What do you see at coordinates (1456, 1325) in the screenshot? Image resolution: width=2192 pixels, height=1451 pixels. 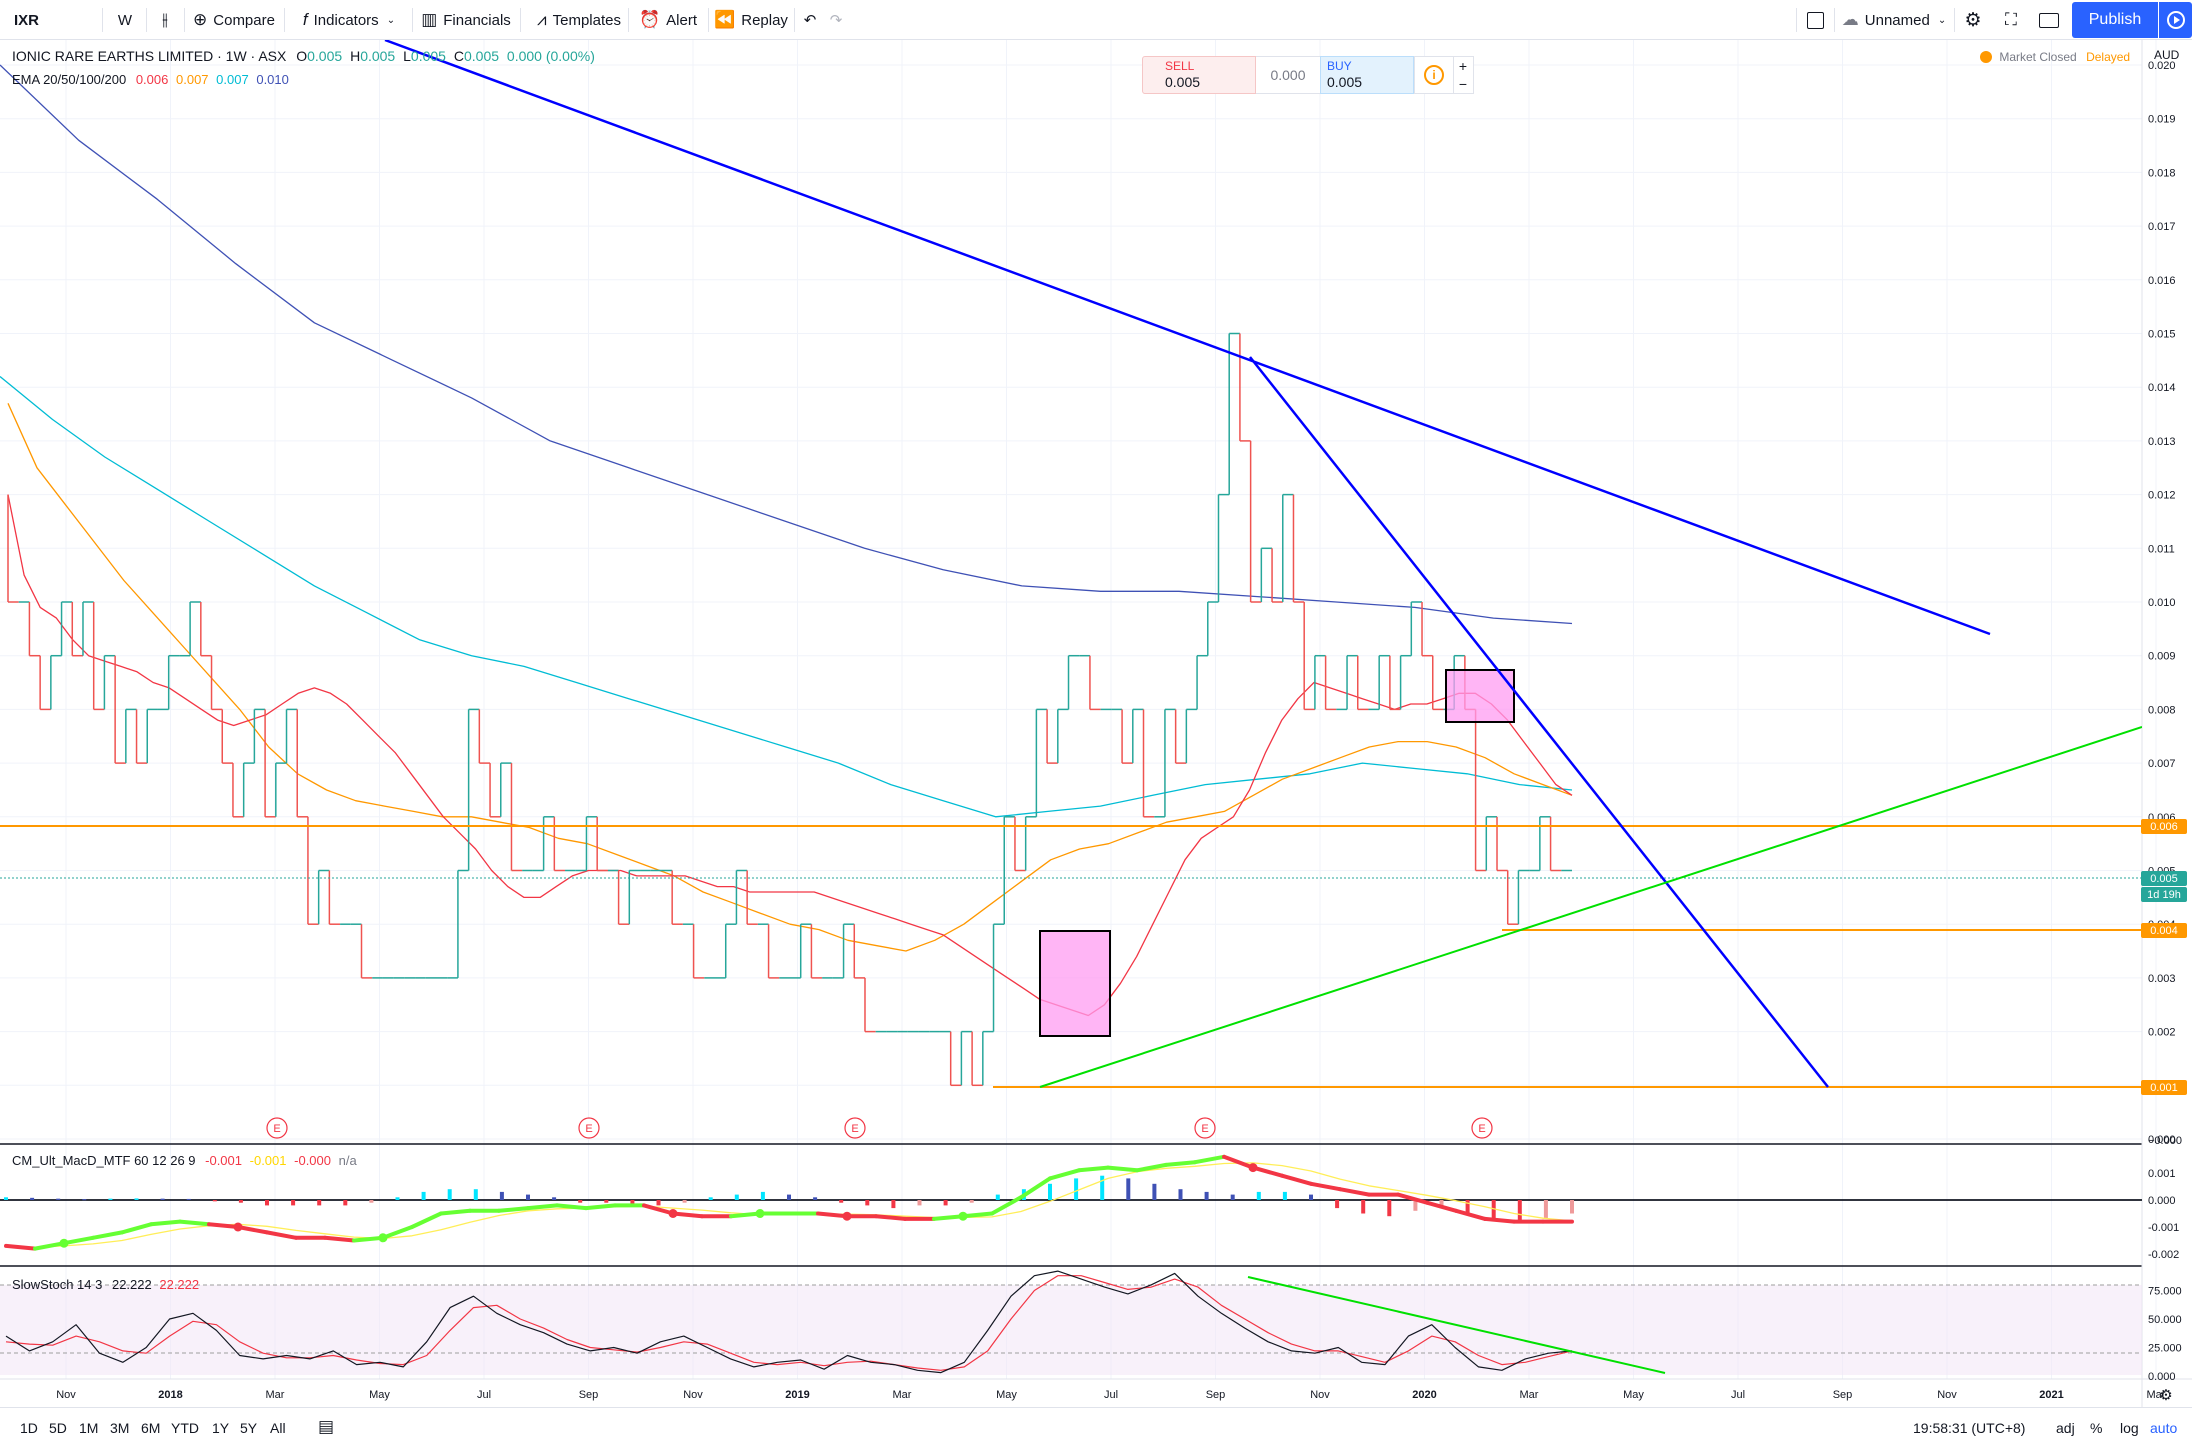 I see `stoch-green-trendline` at bounding box center [1456, 1325].